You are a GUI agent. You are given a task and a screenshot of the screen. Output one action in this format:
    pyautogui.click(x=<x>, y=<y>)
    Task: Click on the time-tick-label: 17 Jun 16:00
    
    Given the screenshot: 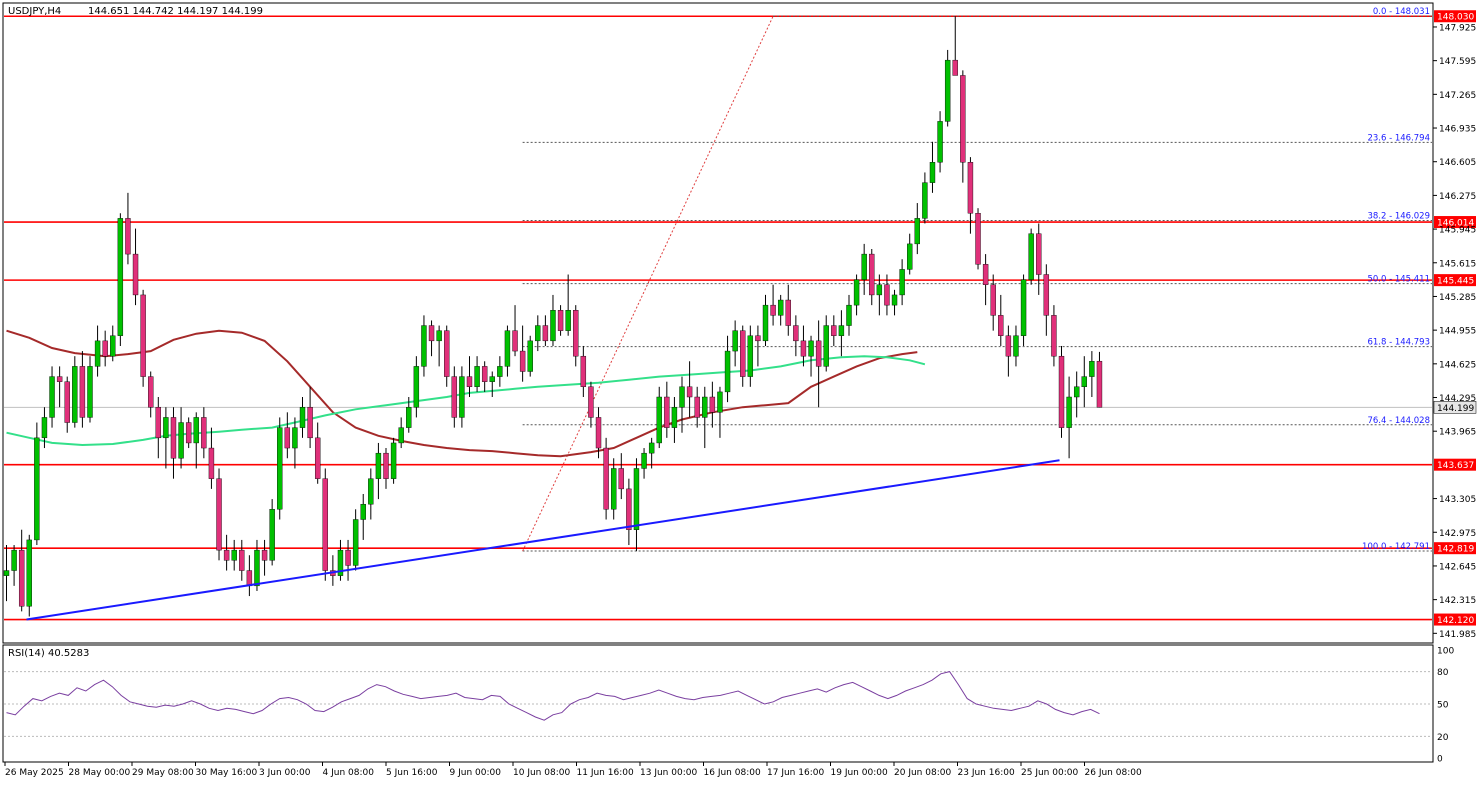 What is the action you would take?
    pyautogui.click(x=795, y=773)
    